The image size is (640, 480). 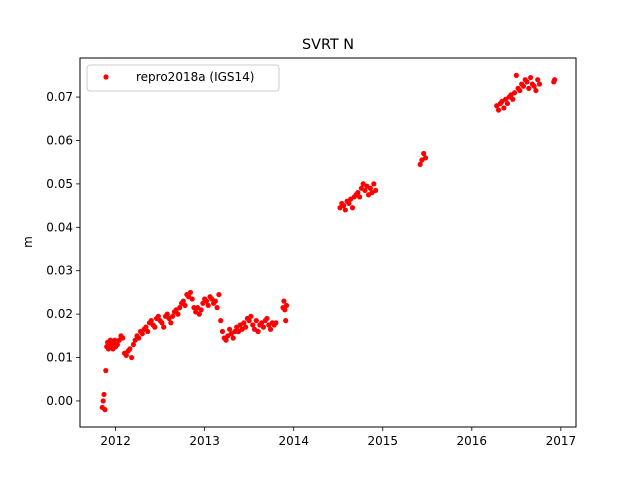 What do you see at coordinates (59, 401) in the screenshot?
I see `y-tick-label: 0.00` at bounding box center [59, 401].